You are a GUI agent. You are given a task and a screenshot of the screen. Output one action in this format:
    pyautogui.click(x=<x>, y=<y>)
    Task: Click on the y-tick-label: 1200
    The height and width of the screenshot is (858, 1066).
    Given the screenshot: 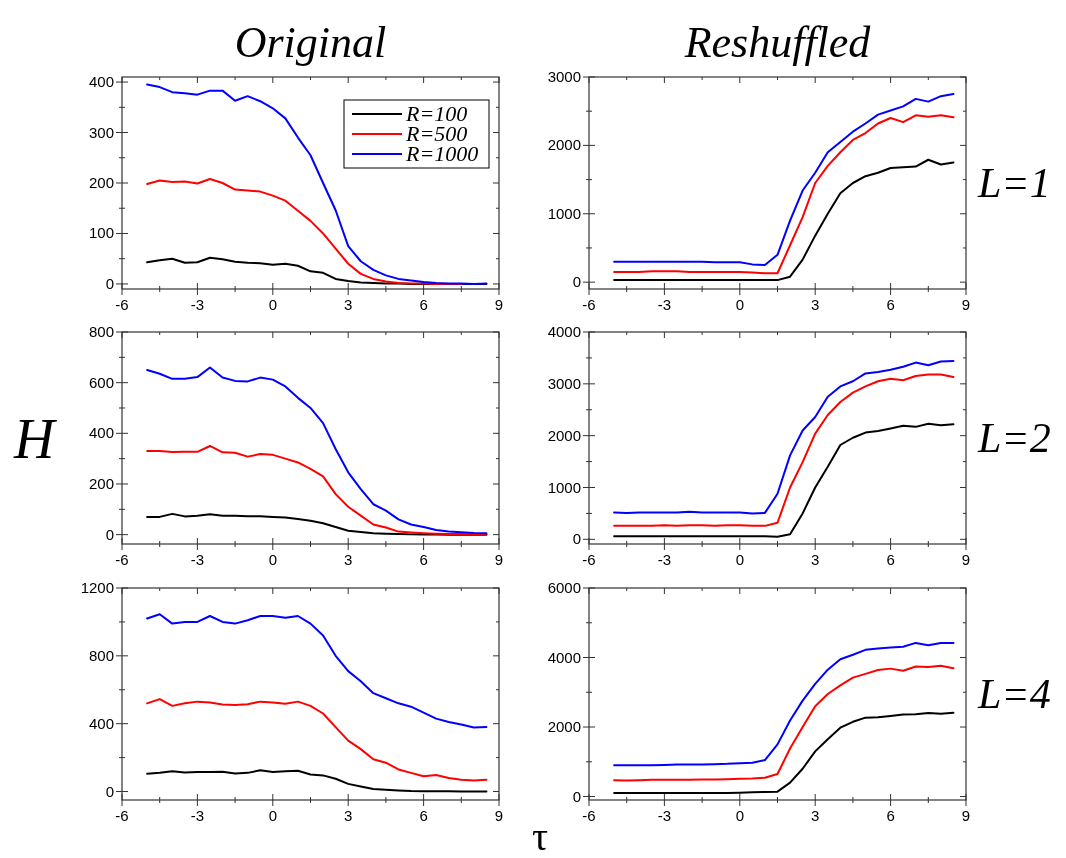 What is the action you would take?
    pyautogui.click(x=97, y=587)
    